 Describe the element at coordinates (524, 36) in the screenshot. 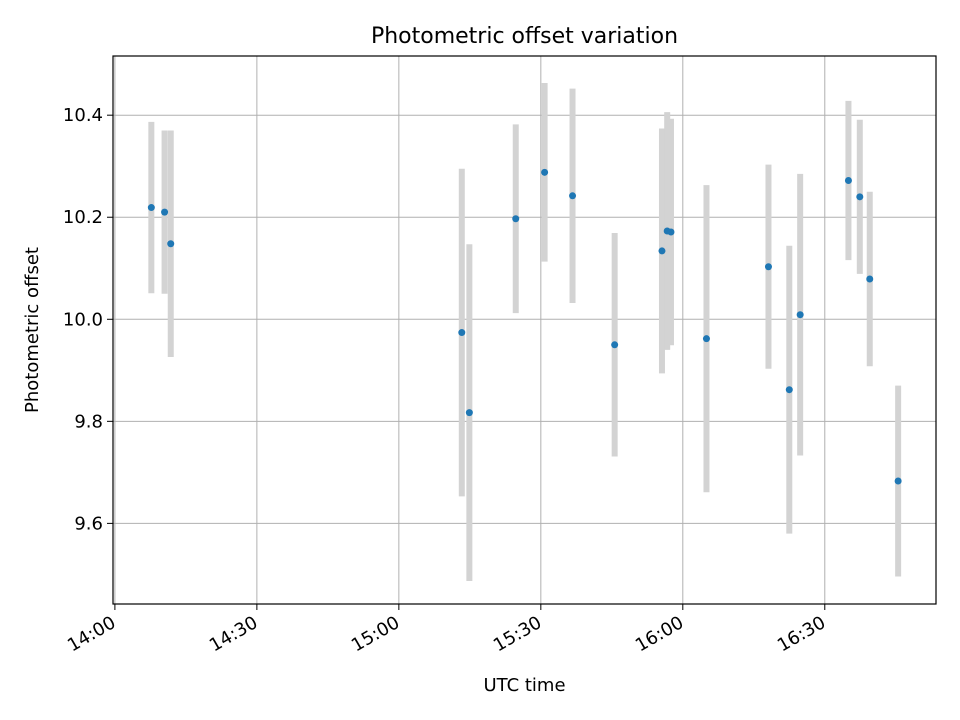

I see `chart-title: Photometric offset variation` at that location.